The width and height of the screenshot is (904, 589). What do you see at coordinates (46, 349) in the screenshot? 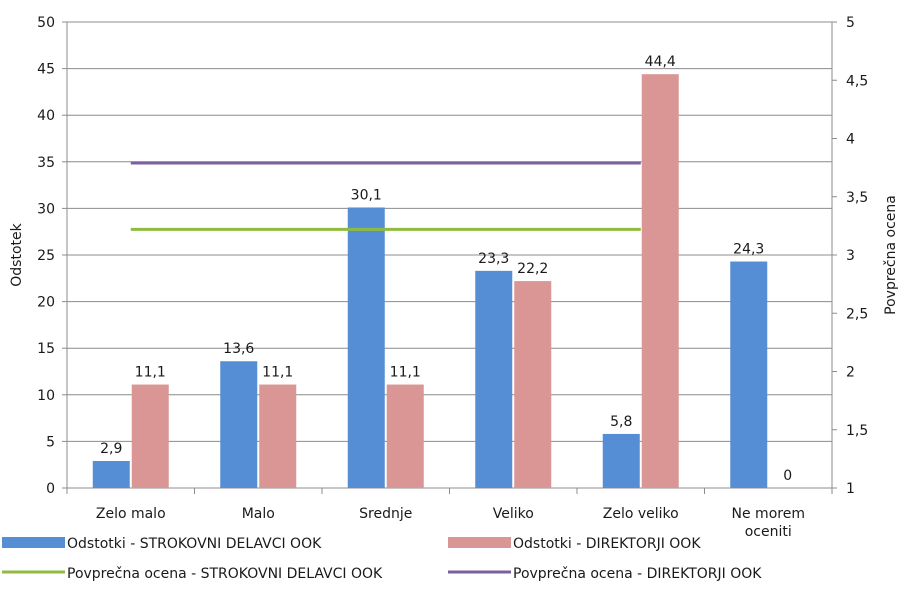
I see `y-tick-label: 15` at bounding box center [46, 349].